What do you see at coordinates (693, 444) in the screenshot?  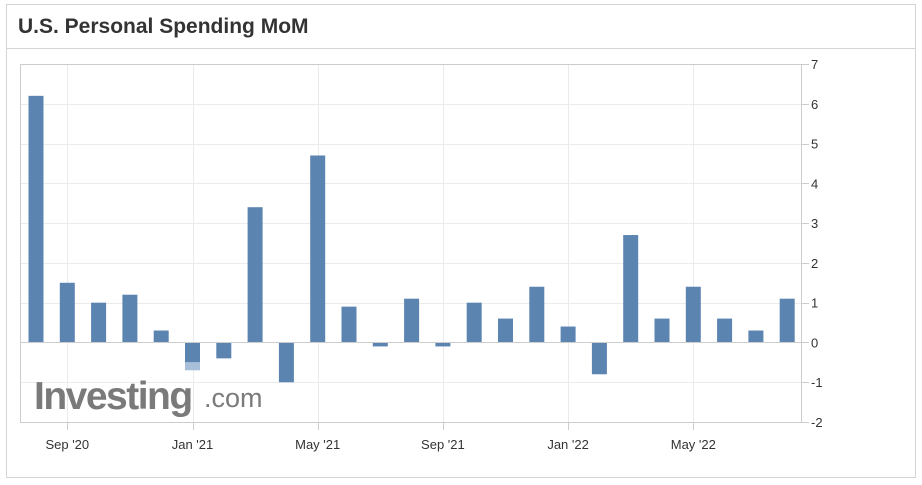 I see `x-tick-label: May '22` at bounding box center [693, 444].